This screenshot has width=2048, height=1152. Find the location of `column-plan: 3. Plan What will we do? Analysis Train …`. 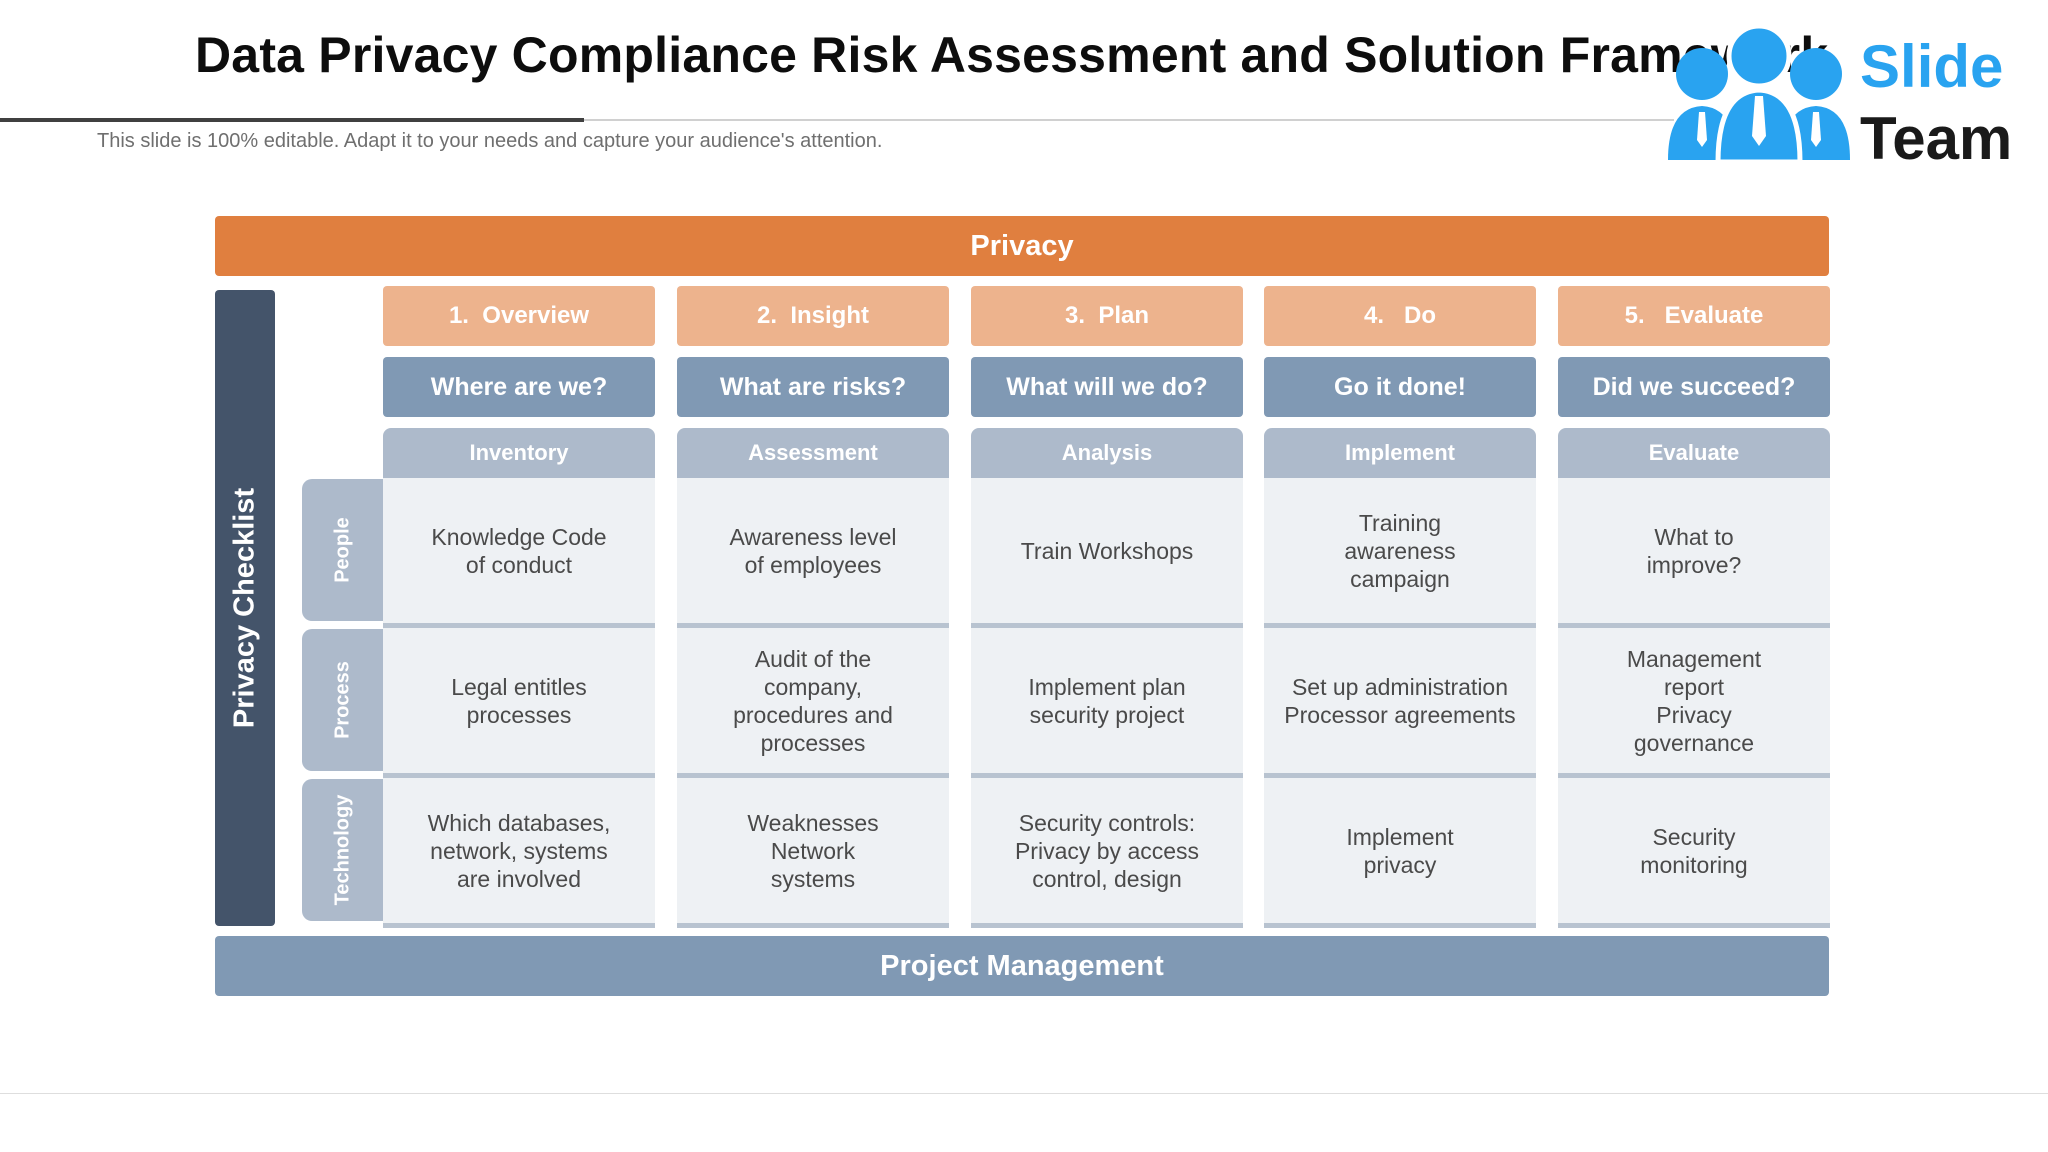

column-plan: 3. Plan What will we do? Analysis Train … is located at coordinates (1107, 607).